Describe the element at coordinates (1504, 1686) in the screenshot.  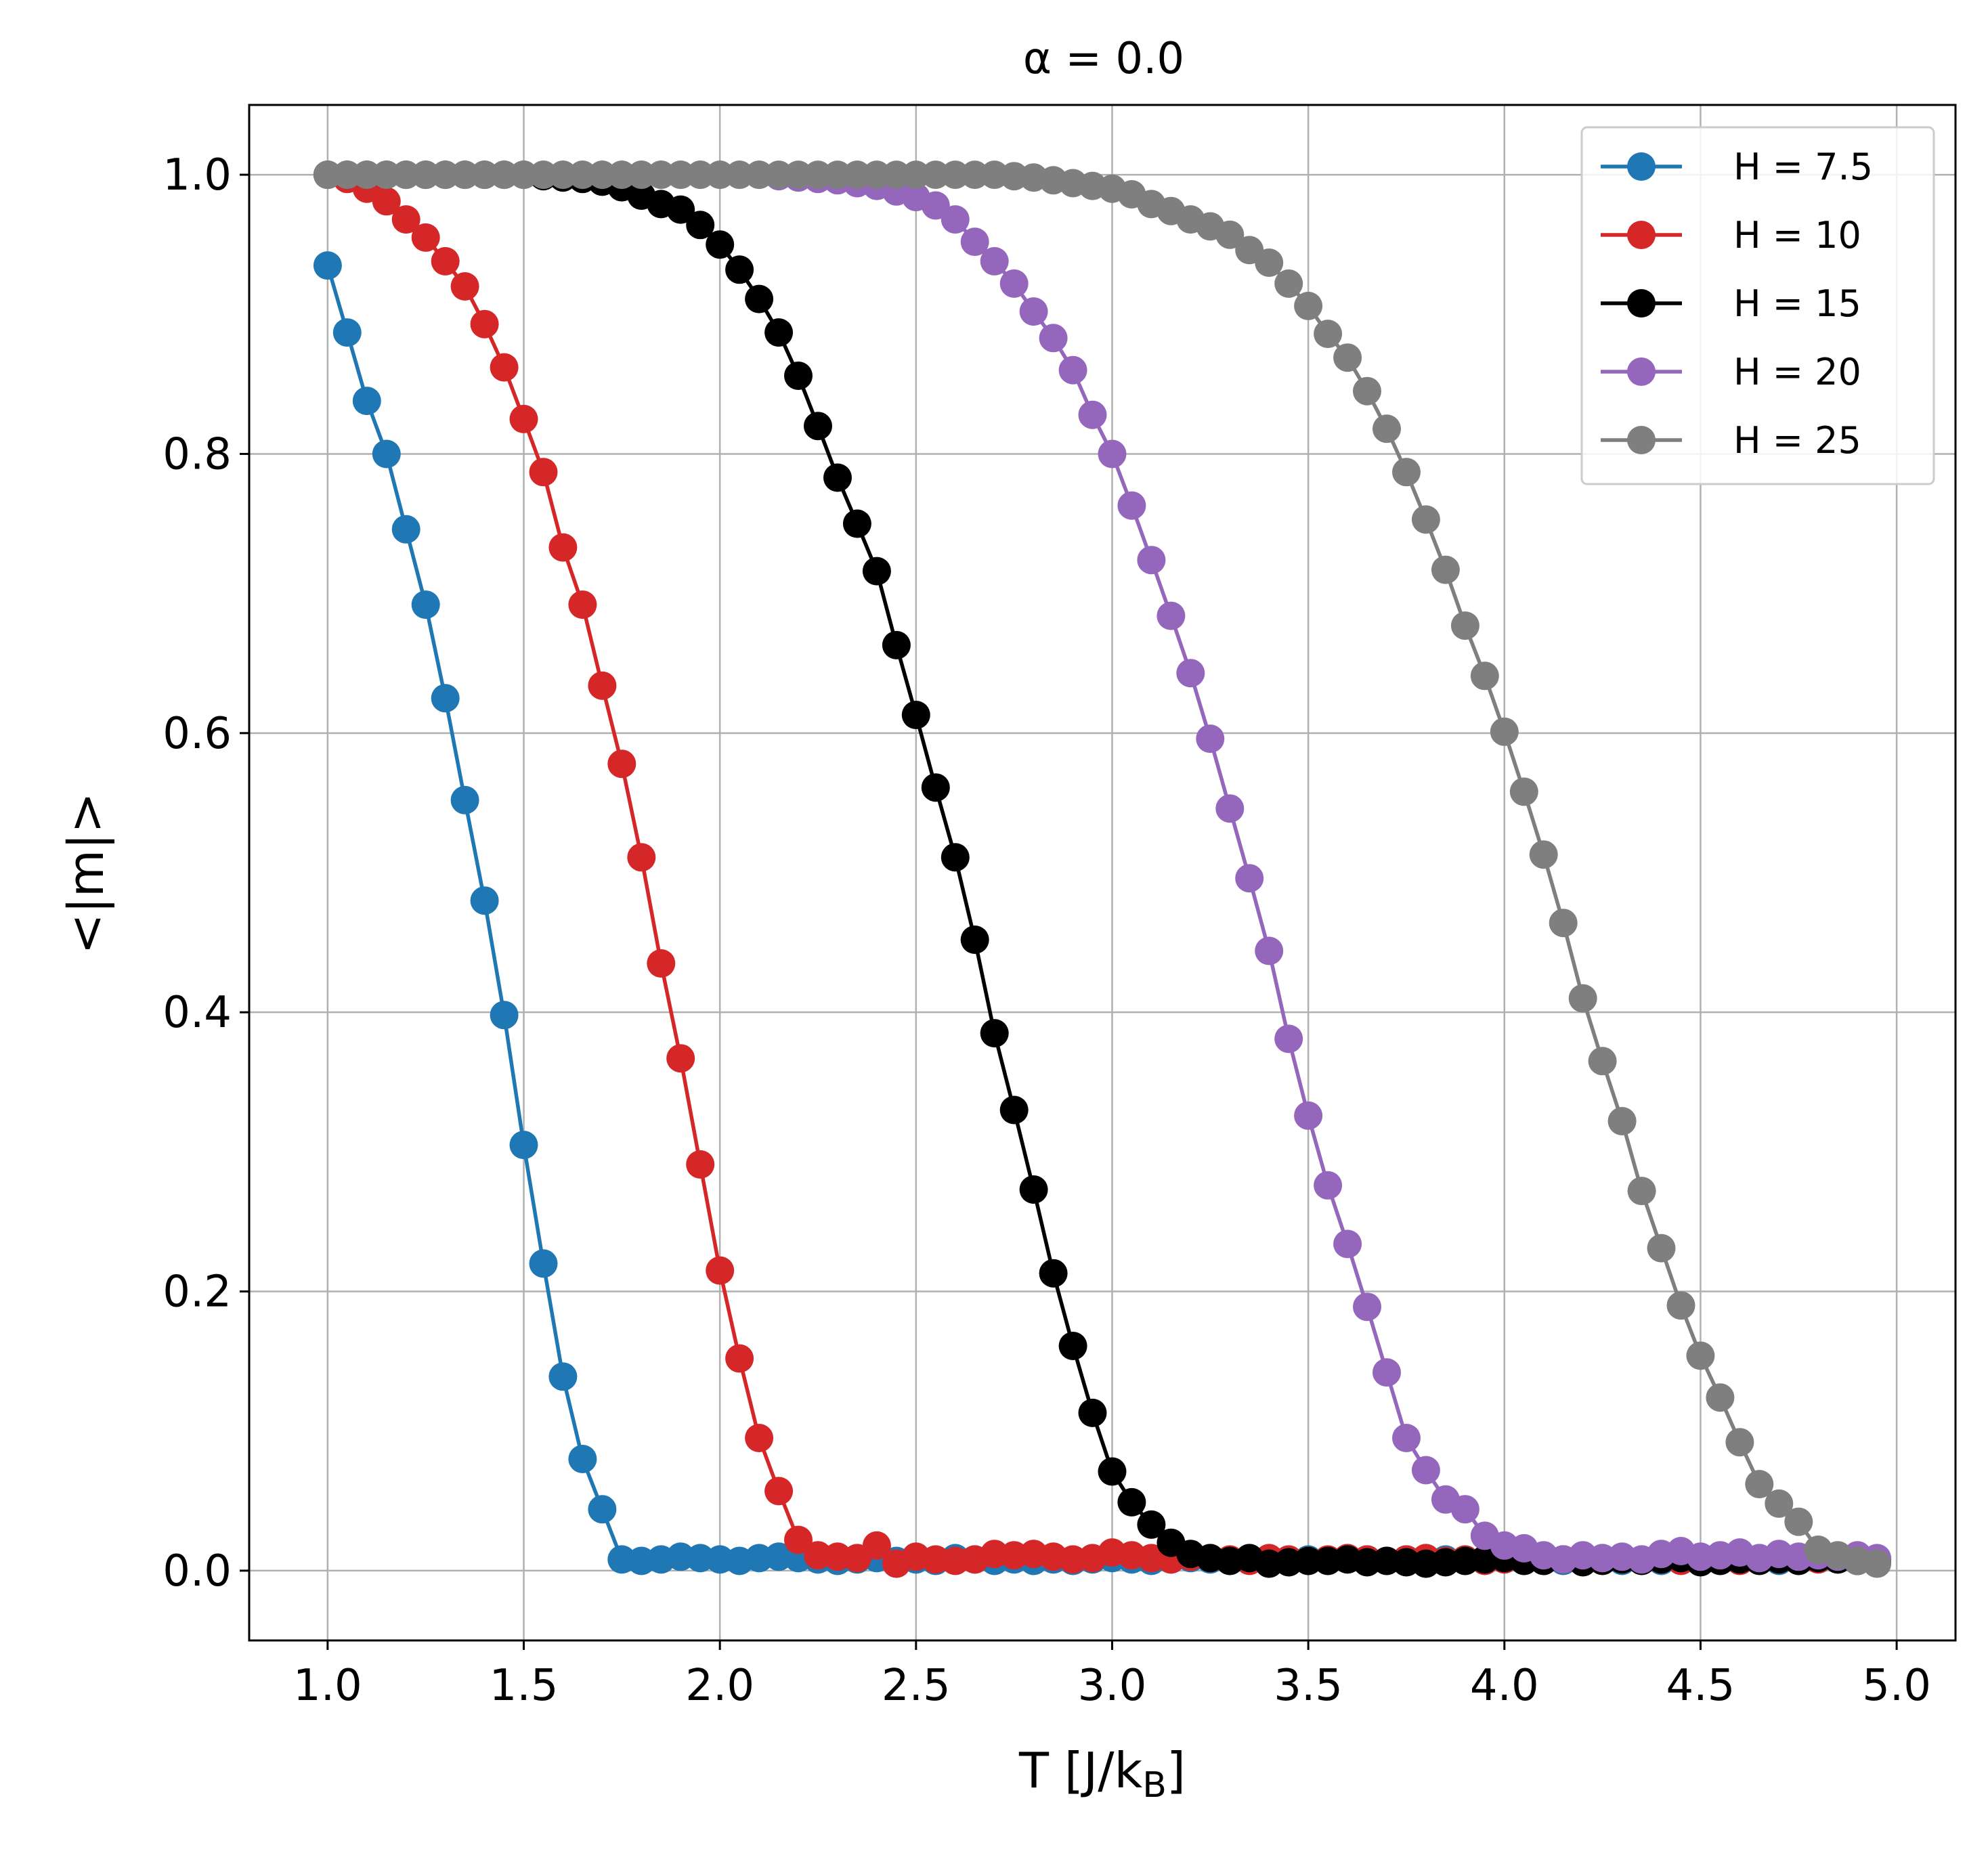
I see `x-tick-label: 4.0` at that location.